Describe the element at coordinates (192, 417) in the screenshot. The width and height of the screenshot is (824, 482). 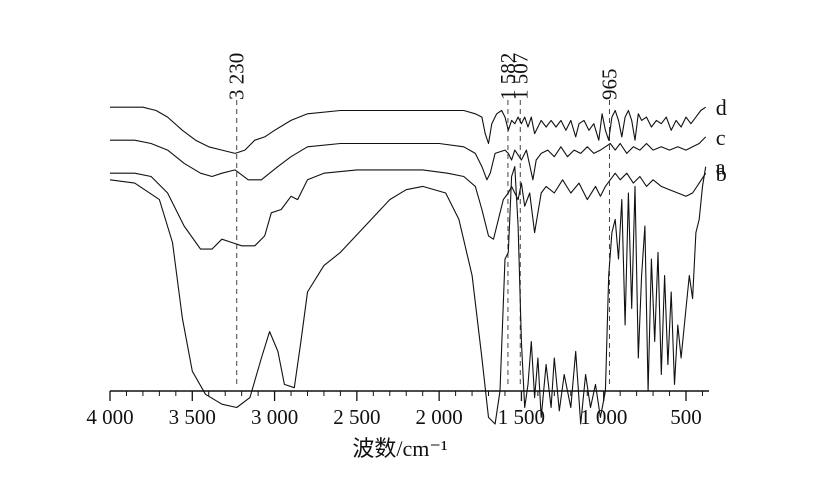
I see `x-tick-label: 3 500` at that location.